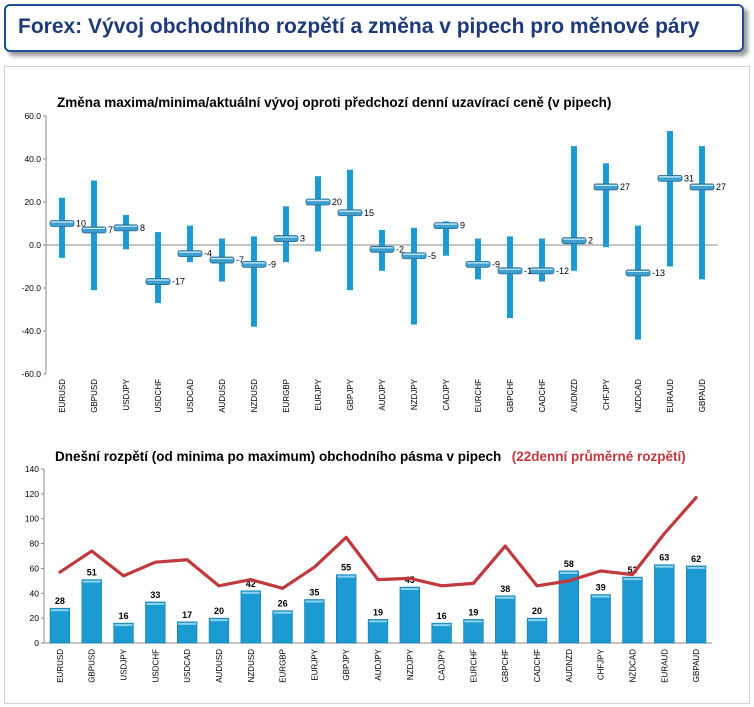 This screenshot has width=754, height=707. I want to click on x-tick-label: GBPJPY, so click(346, 664).